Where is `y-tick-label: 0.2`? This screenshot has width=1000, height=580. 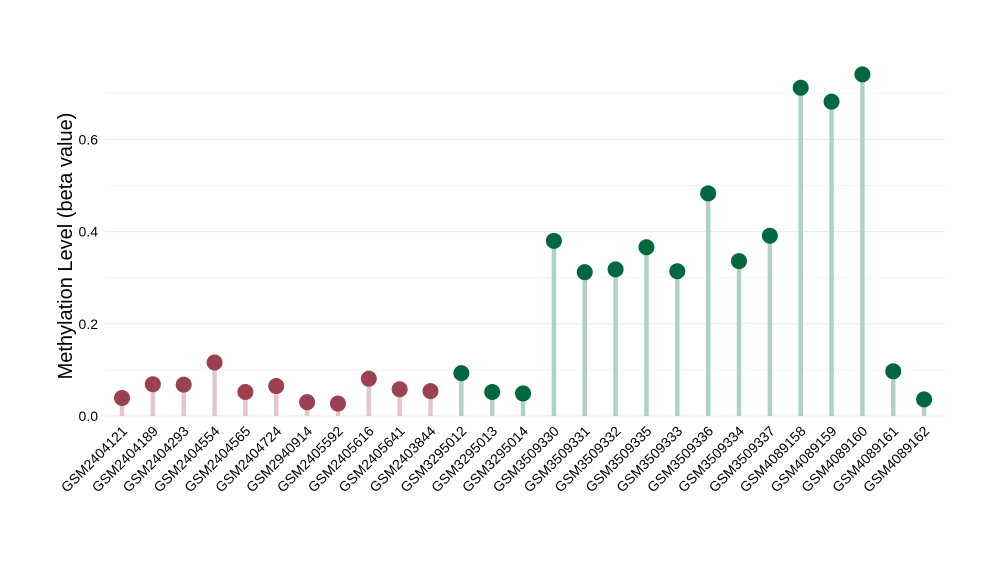 y-tick-label: 0.2 is located at coordinates (89, 324).